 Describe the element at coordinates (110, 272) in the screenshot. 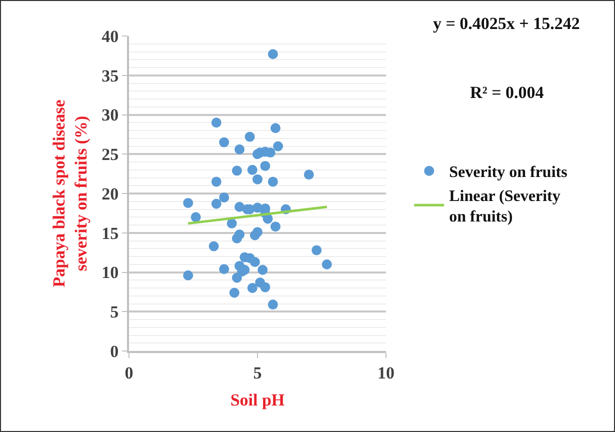

I see `y-tick-label: 10` at that location.